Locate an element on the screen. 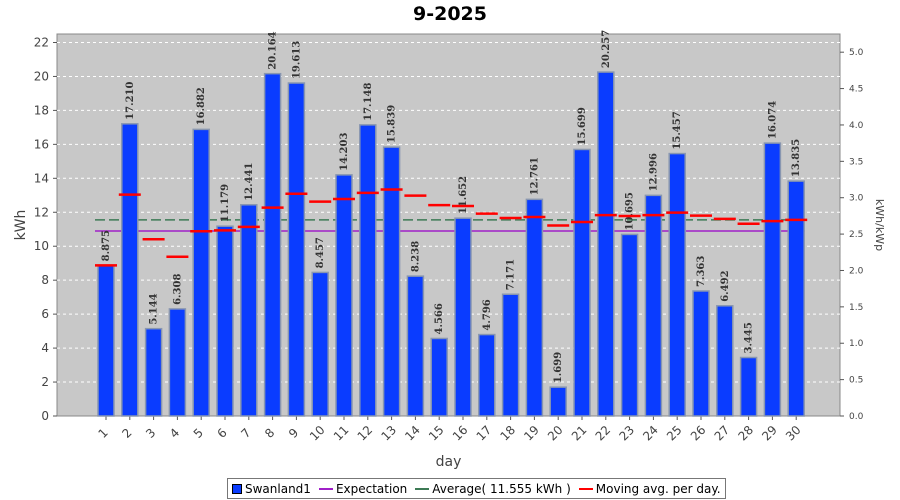  data-label: 13.835 is located at coordinates (796, 158).